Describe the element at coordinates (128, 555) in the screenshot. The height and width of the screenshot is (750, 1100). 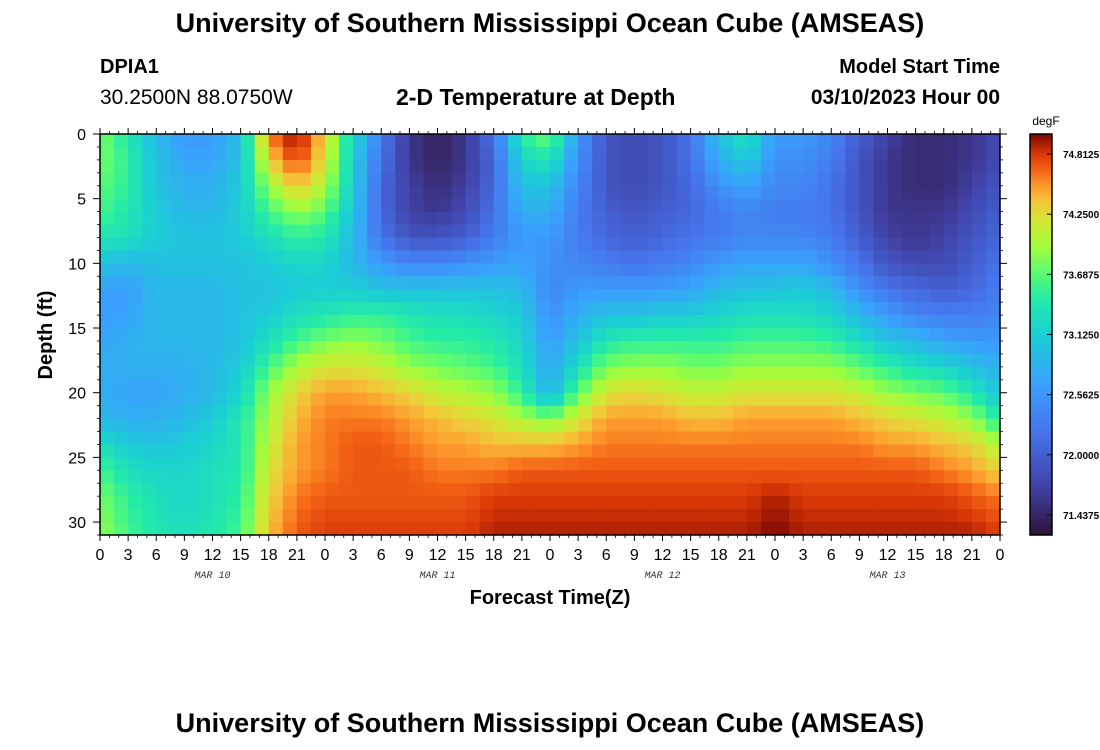
I see `x-tick-label: 3` at that location.